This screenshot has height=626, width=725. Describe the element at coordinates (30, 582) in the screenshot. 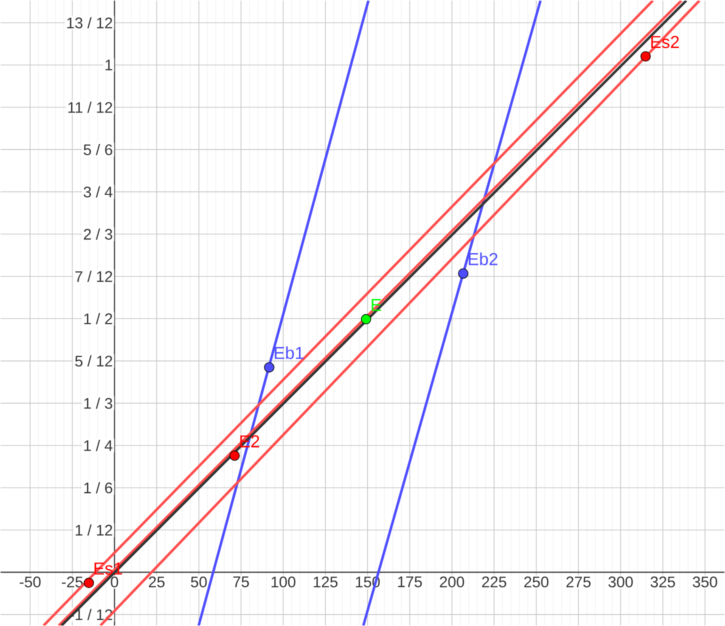

I see `x-tick-label: -50` at that location.